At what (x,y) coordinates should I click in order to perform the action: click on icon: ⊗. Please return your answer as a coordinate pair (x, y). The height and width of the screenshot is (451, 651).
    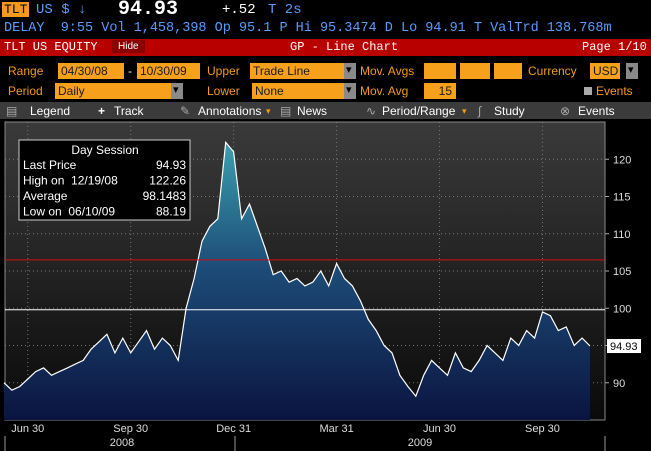
    Looking at the image, I should click on (565, 111).